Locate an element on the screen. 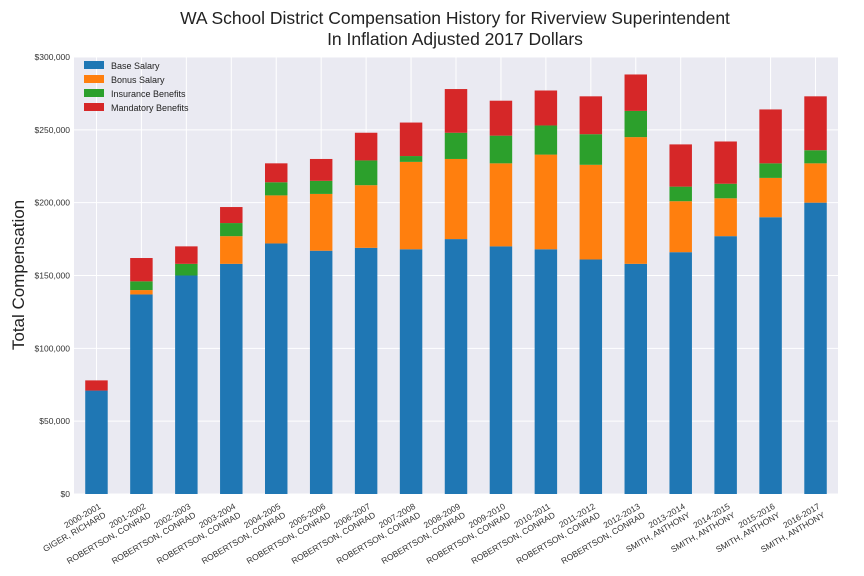 The height and width of the screenshot is (576, 864). y-tick-label: $100,000 is located at coordinates (53, 348).